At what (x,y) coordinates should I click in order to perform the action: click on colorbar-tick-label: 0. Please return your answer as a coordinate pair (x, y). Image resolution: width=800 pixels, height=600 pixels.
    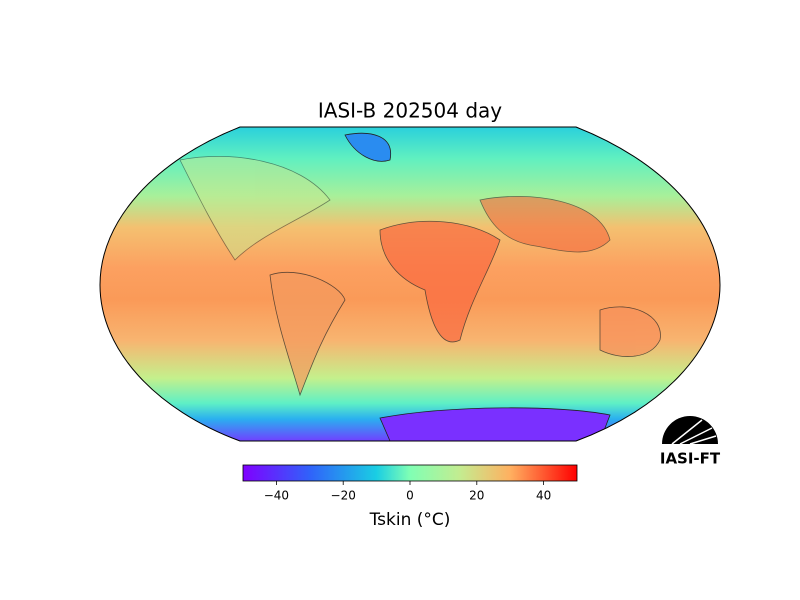
    Looking at the image, I should click on (410, 496).